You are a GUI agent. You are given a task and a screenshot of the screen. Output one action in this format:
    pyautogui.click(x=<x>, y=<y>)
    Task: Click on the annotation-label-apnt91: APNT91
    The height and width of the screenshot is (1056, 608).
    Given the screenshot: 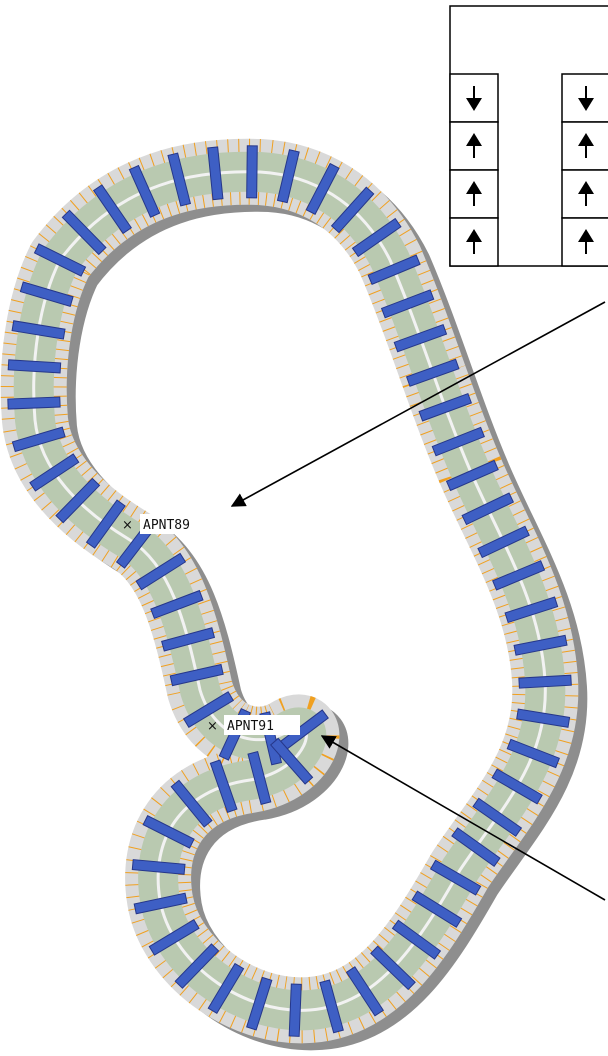 What is the action you would take?
    pyautogui.click(x=250, y=726)
    